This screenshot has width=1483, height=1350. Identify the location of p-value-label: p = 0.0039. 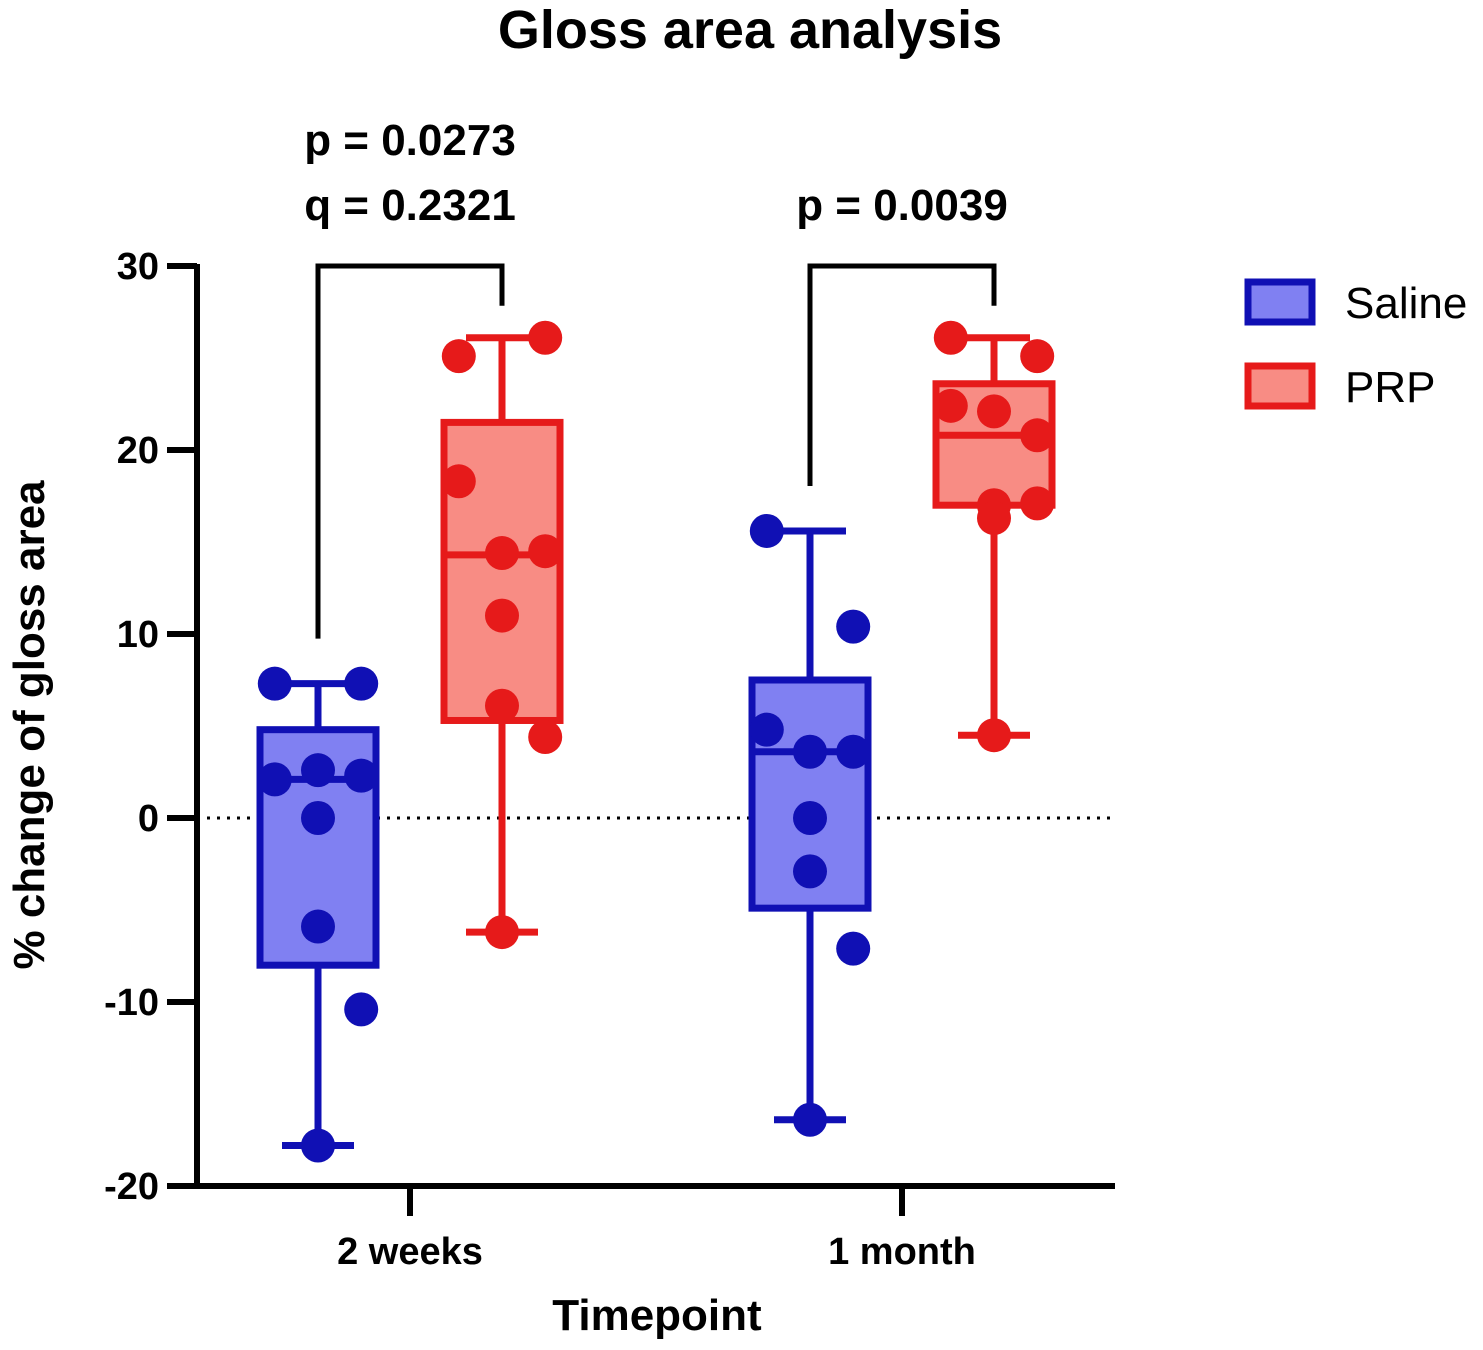
(902, 205).